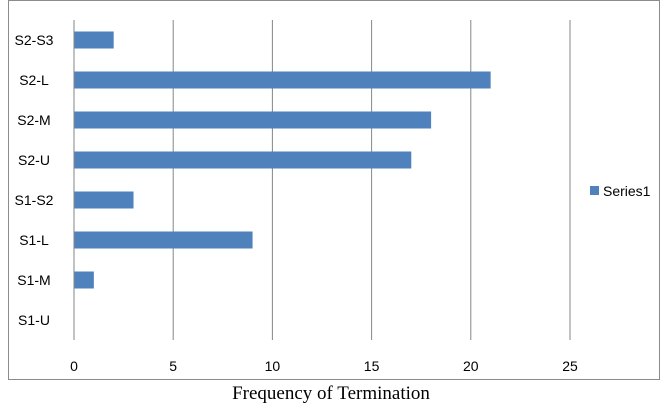  What do you see at coordinates (33, 280) in the screenshot?
I see `y-tick-label: S1-M` at bounding box center [33, 280].